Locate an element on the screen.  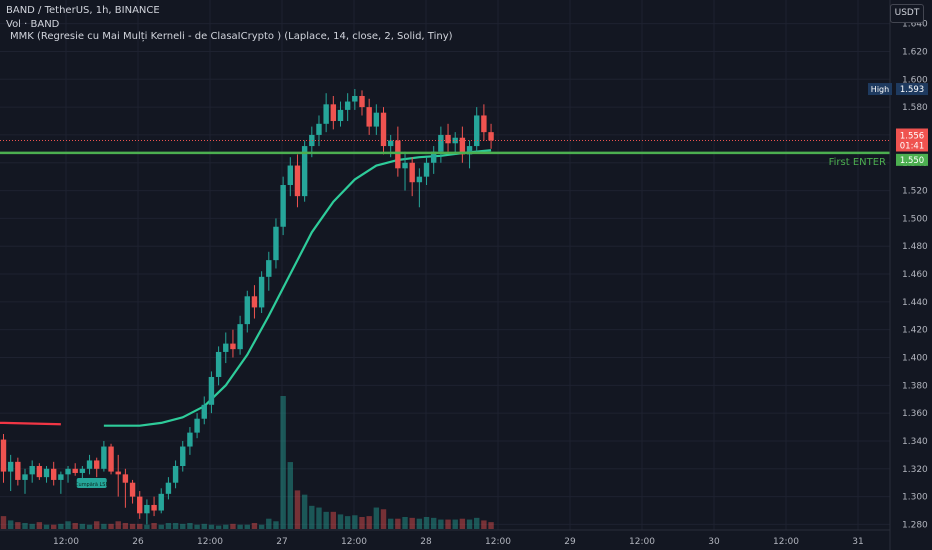
price-tick-label: 1.420 is located at coordinates (915, 331).